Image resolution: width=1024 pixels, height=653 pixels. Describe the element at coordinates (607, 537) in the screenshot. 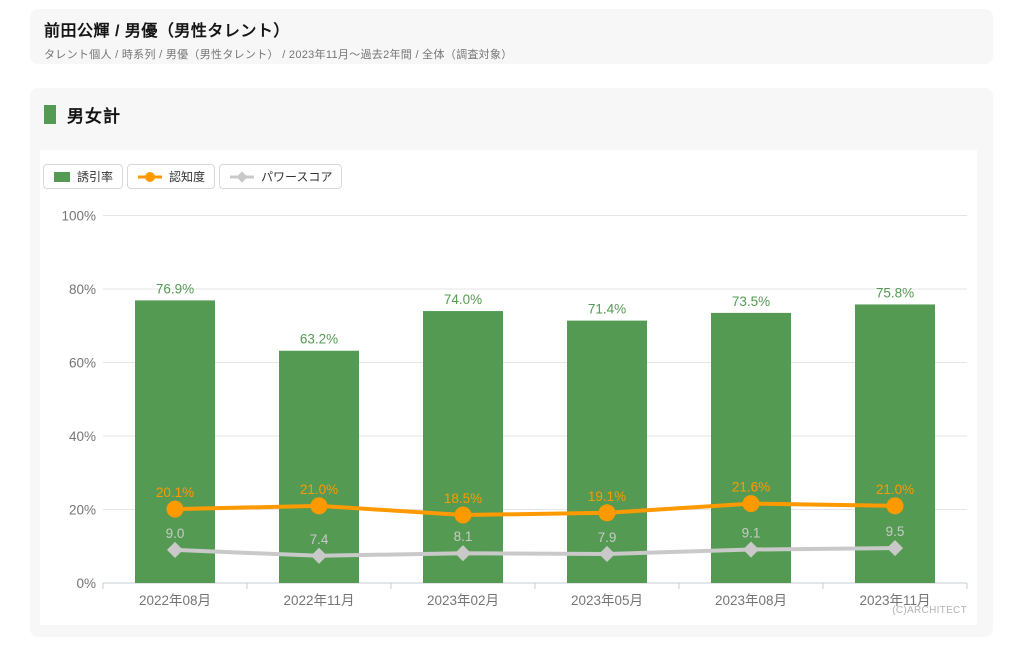

I see `point-value-label: 7.9` at that location.